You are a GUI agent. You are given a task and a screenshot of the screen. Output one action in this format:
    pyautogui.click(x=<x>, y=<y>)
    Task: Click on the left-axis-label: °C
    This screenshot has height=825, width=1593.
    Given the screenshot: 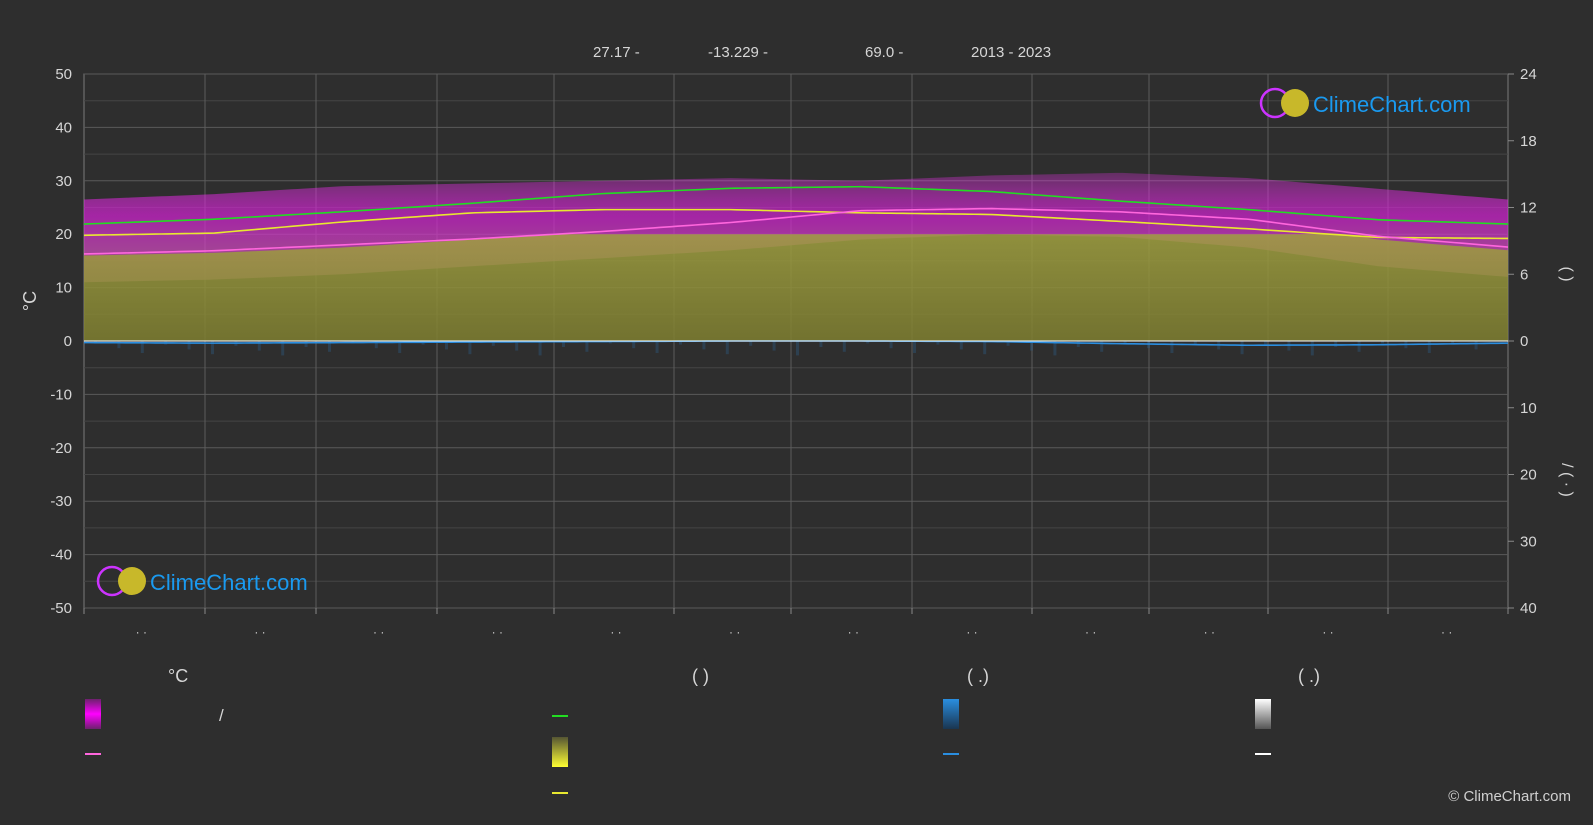 What is the action you would take?
    pyautogui.click(x=30, y=301)
    